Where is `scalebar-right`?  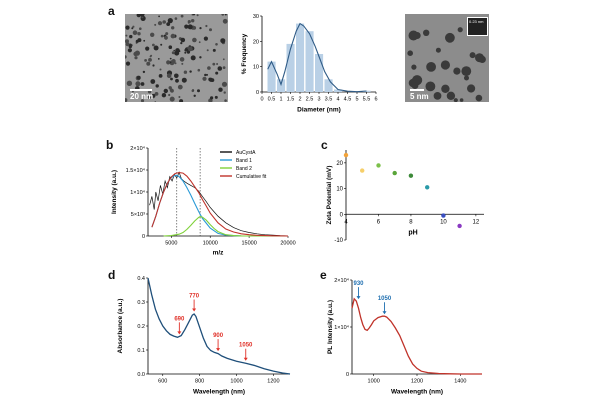 scalebar-right is located at coordinates (417, 90).